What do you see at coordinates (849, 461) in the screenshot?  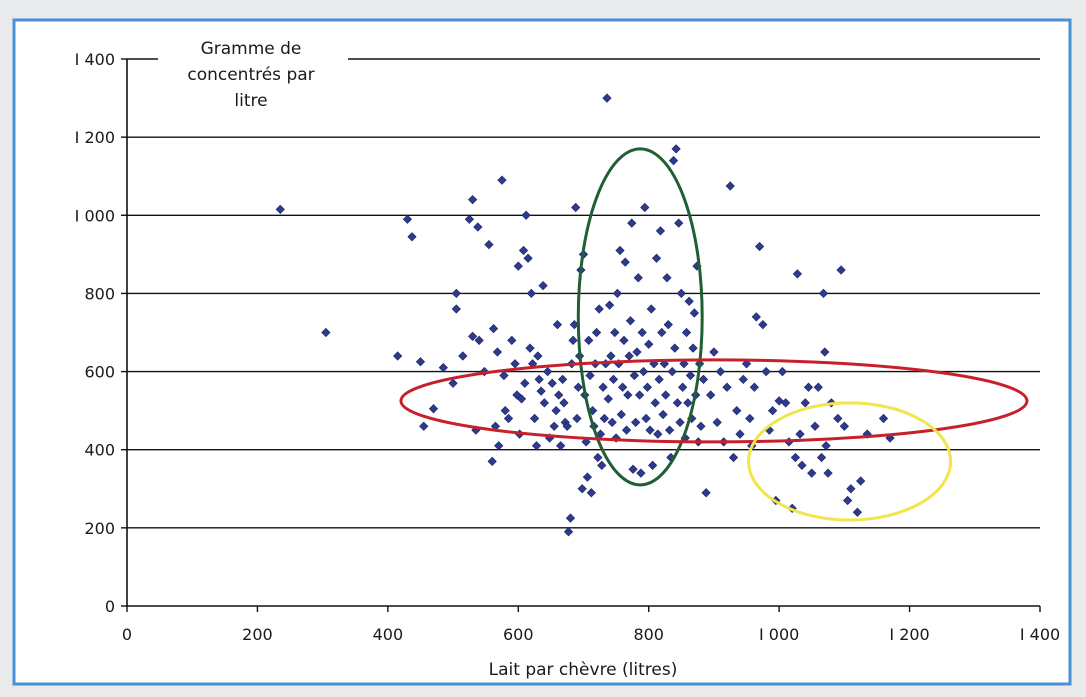 I see `yellow-ellipse` at bounding box center [849, 461].